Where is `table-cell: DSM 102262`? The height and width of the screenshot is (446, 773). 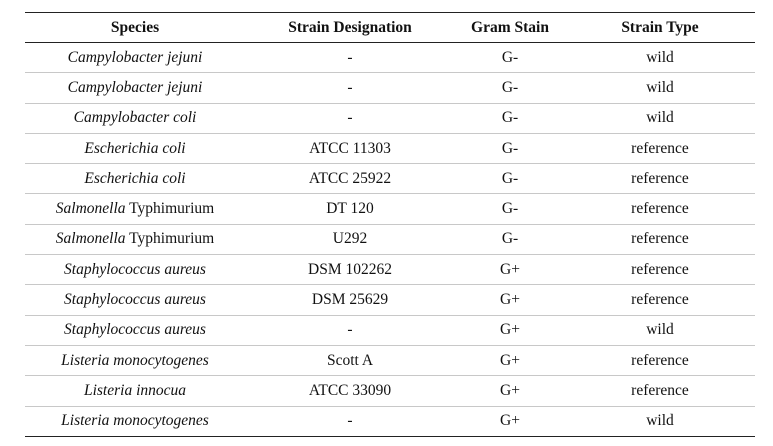
table-cell: DSM 102262 is located at coordinates (350, 270).